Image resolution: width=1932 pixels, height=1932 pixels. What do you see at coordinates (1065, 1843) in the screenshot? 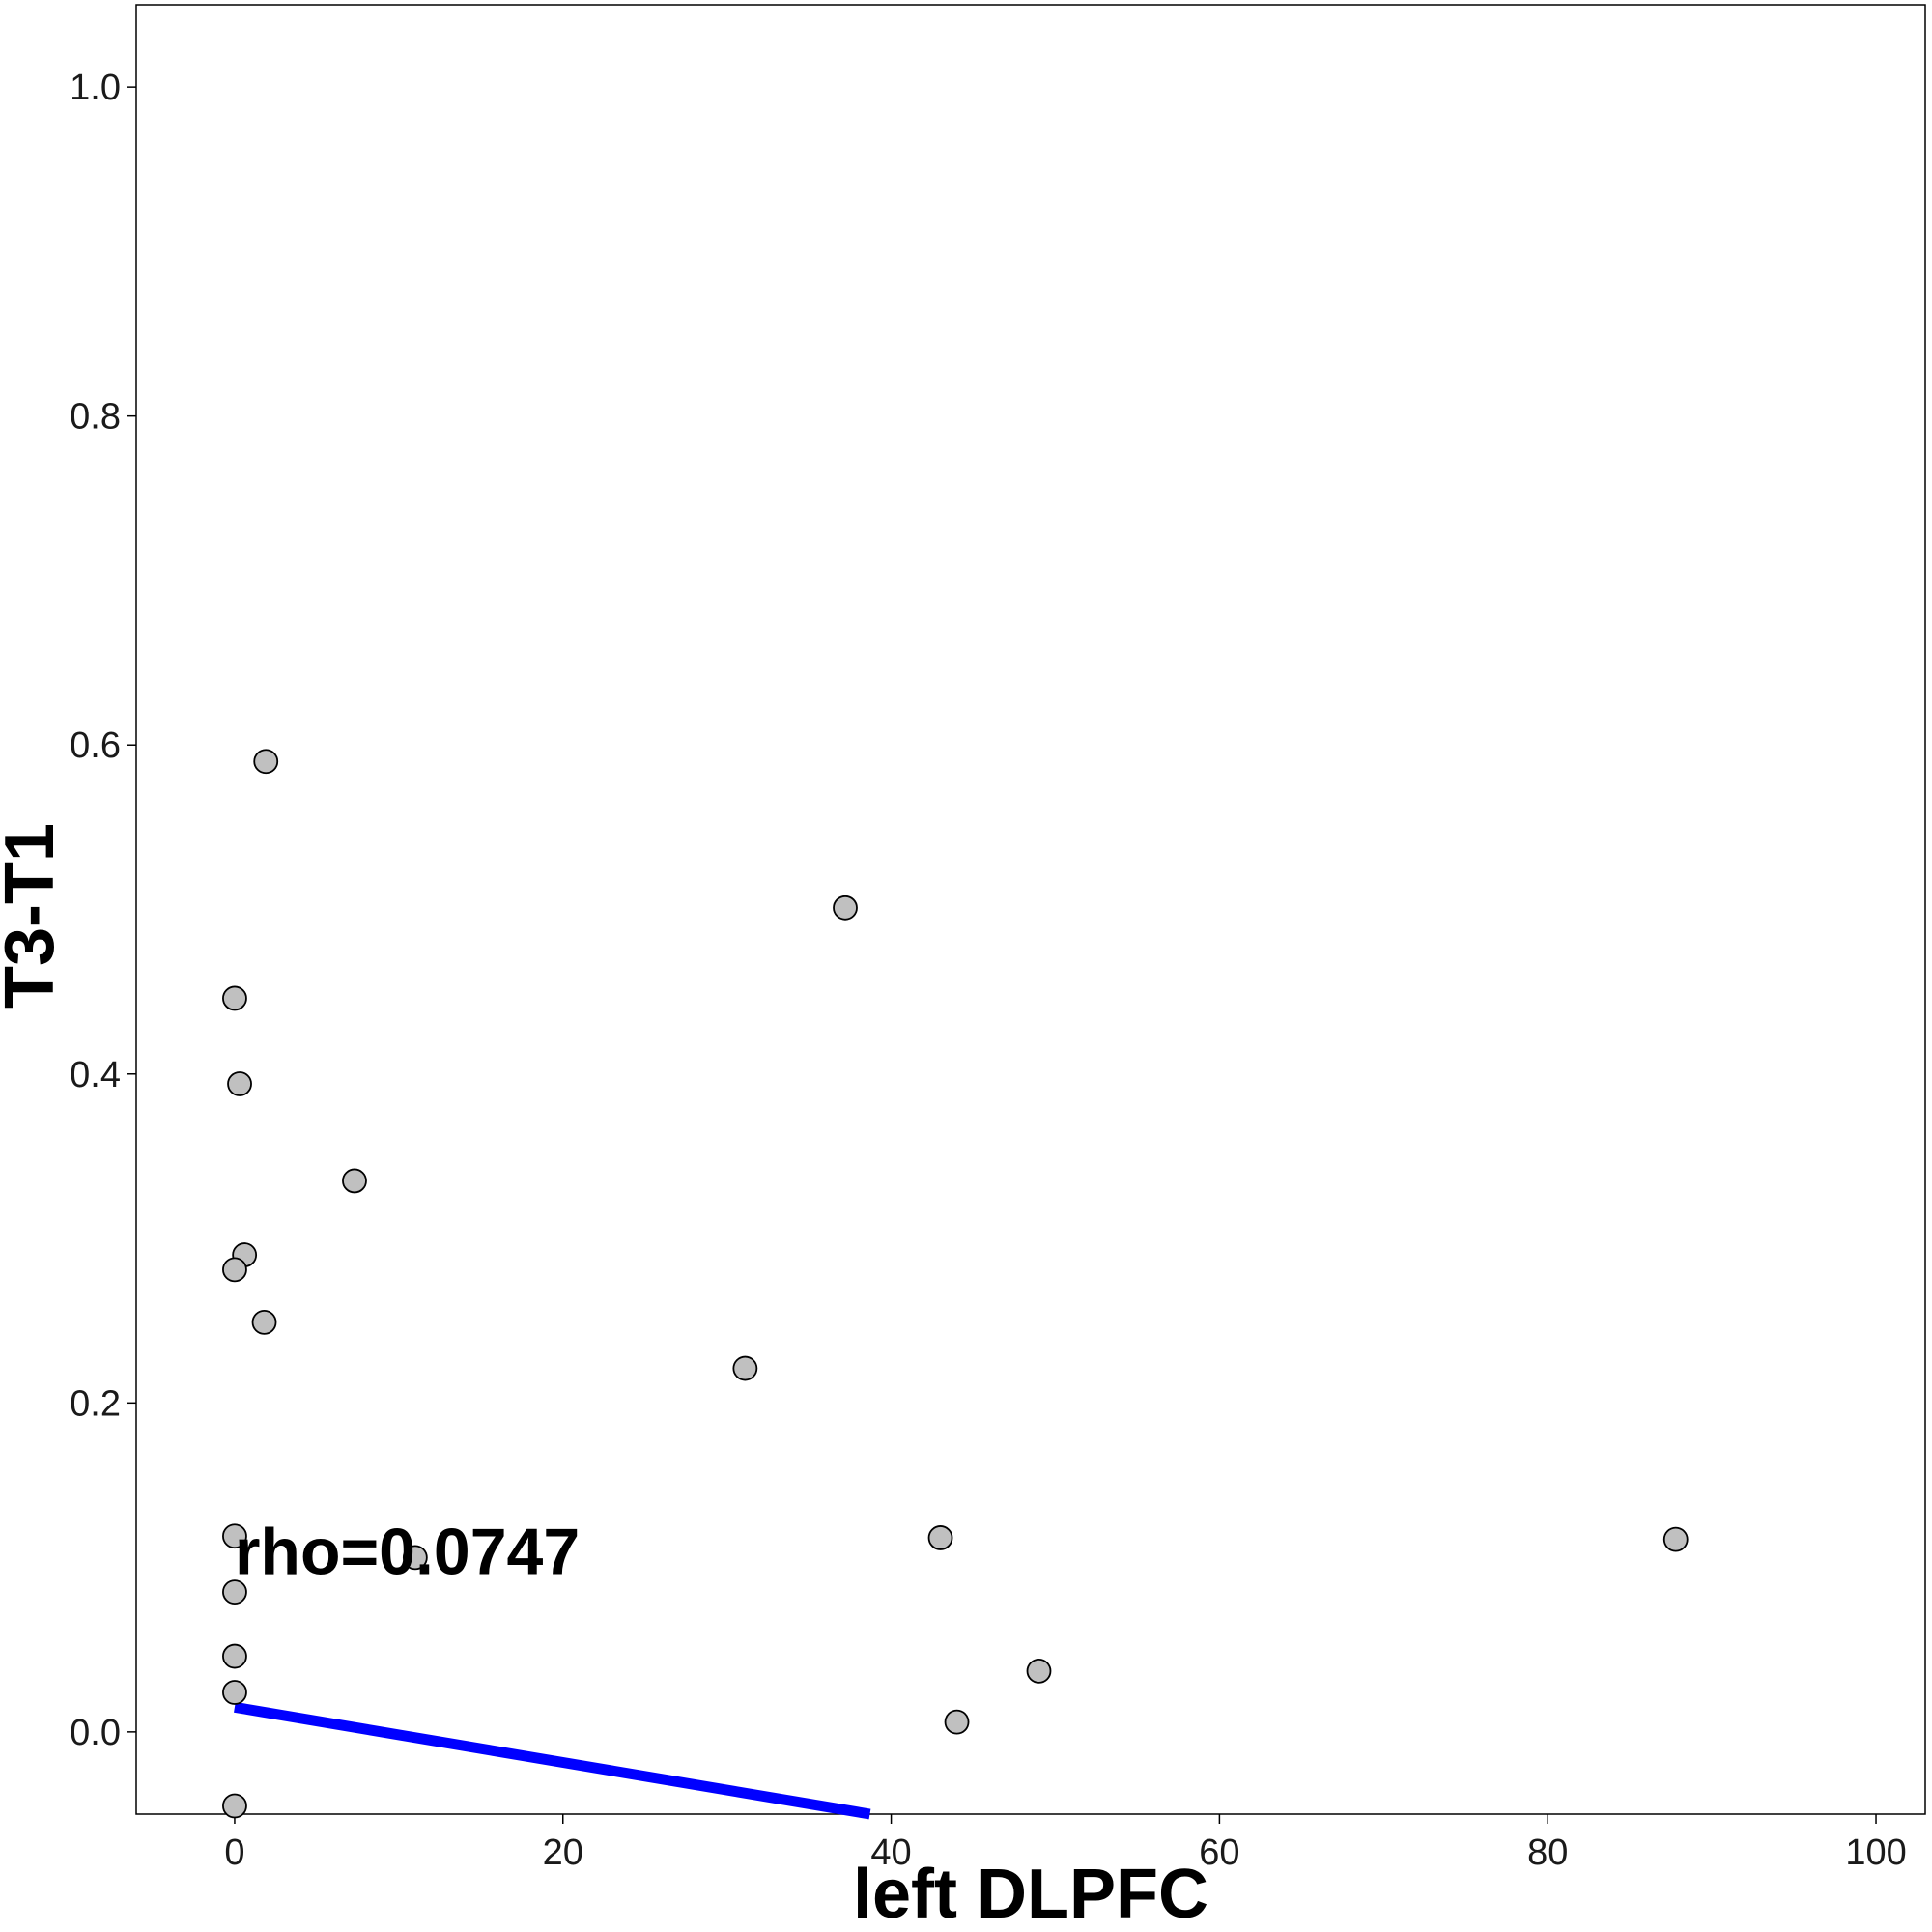
I see `x-axis: 0 20 40 60 80 100` at bounding box center [1065, 1843].